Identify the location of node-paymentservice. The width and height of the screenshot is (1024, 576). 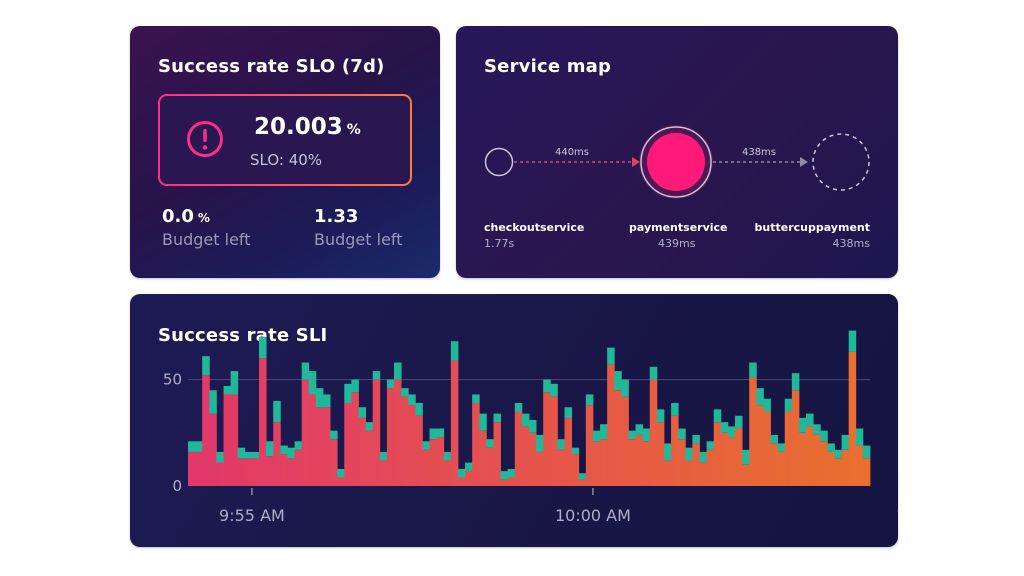
(676, 162).